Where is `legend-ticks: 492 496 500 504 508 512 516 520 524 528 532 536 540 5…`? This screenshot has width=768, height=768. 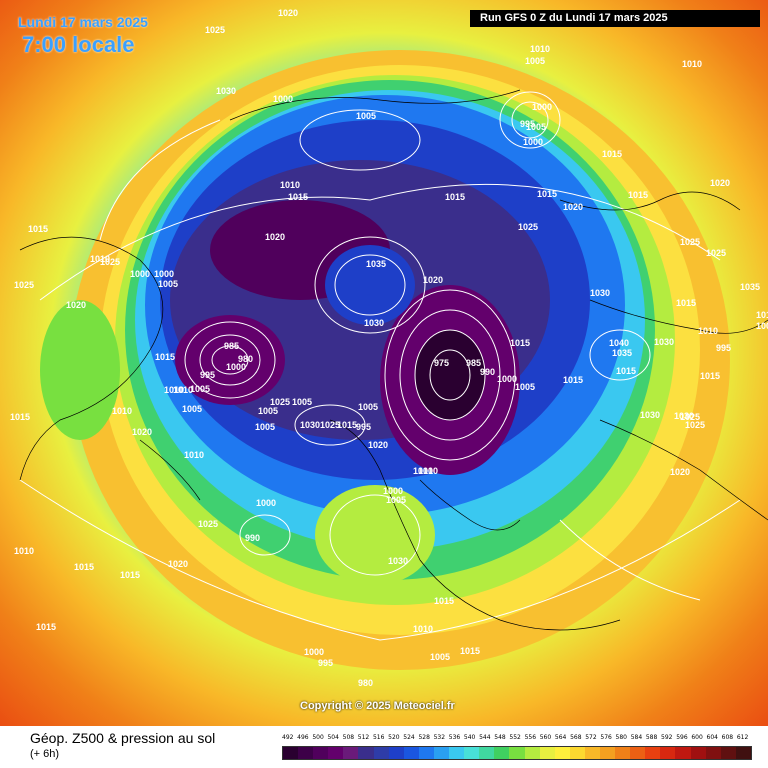
legend-ticks: 492 496 500 504 508 512 516 520 524 528 532 536 540 5… is located at coordinates (517, 739).